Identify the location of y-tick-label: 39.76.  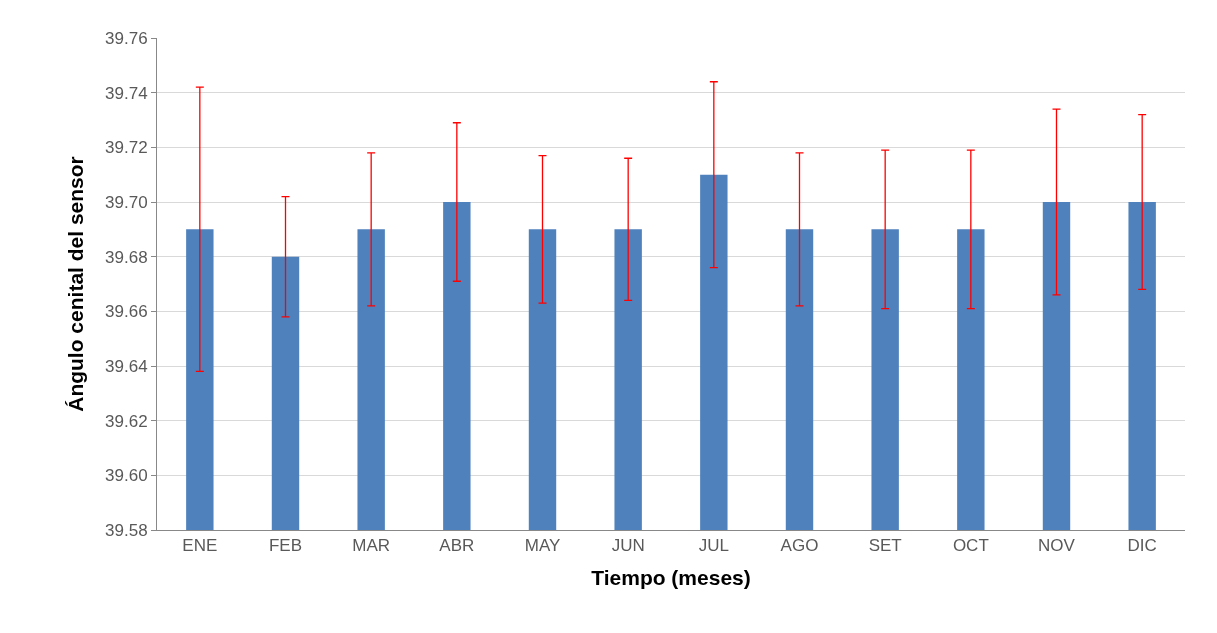
(126, 38).